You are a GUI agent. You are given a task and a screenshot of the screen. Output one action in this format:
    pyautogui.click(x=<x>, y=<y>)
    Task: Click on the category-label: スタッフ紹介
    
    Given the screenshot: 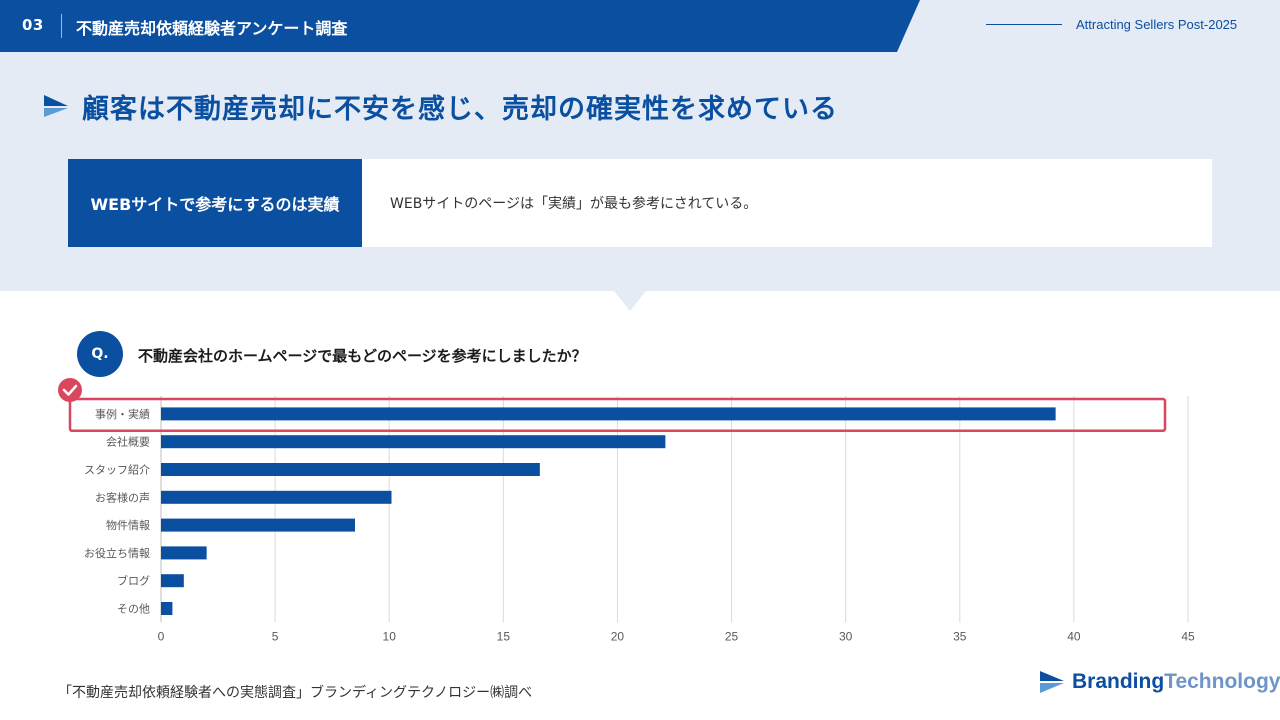 What is the action you would take?
    pyautogui.click(x=117, y=470)
    